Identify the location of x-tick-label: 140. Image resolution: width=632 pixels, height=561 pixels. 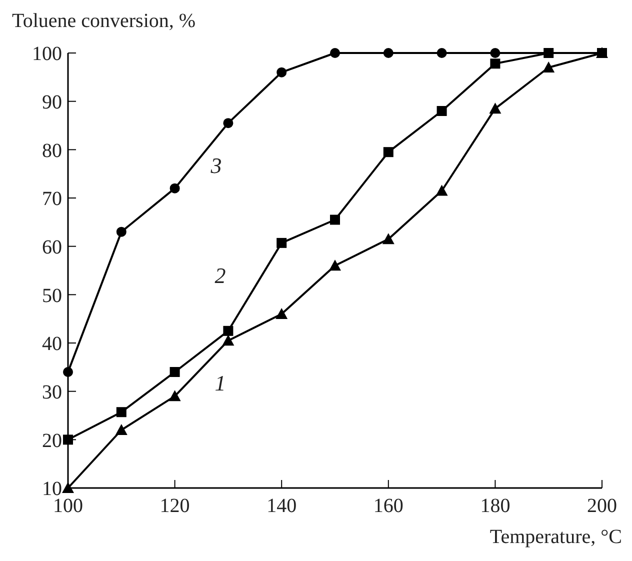
(281, 506).